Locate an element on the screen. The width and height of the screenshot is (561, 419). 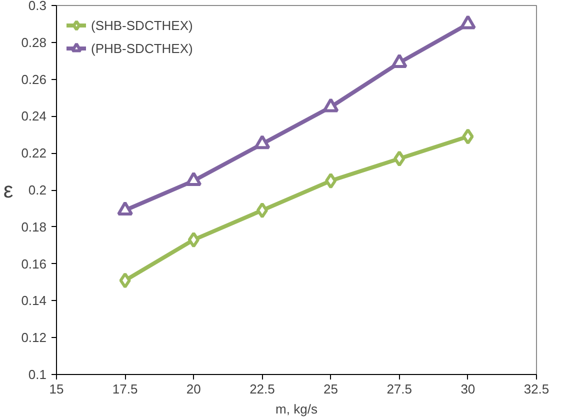
y-tick-label: 0.18 is located at coordinates (34, 226).